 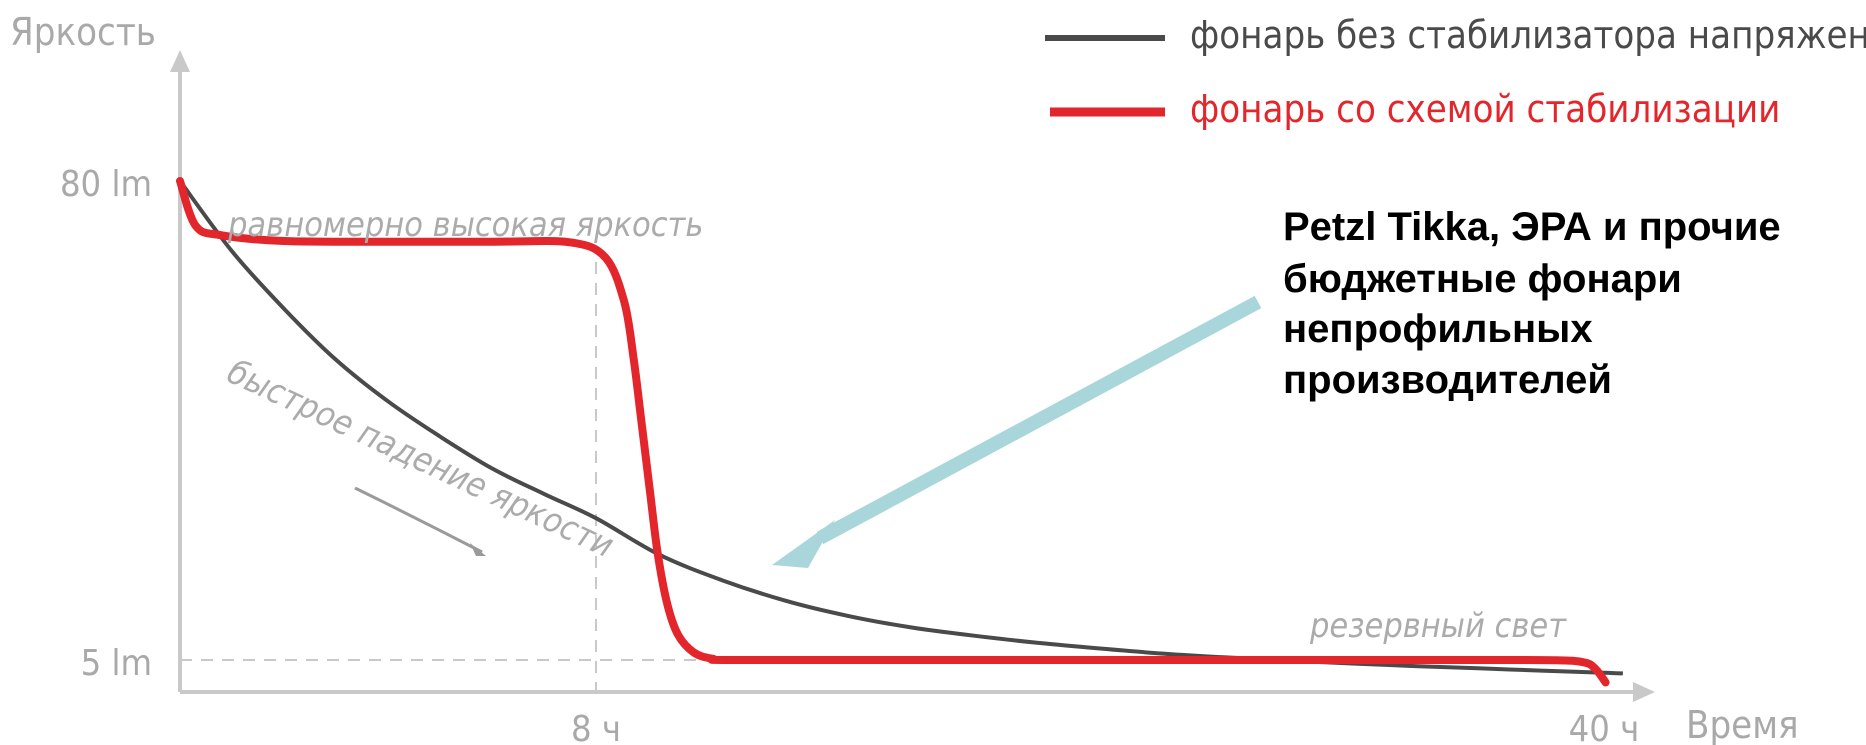 I want to click on x-tick-label-8h: 8 ч, so click(x=596, y=727).